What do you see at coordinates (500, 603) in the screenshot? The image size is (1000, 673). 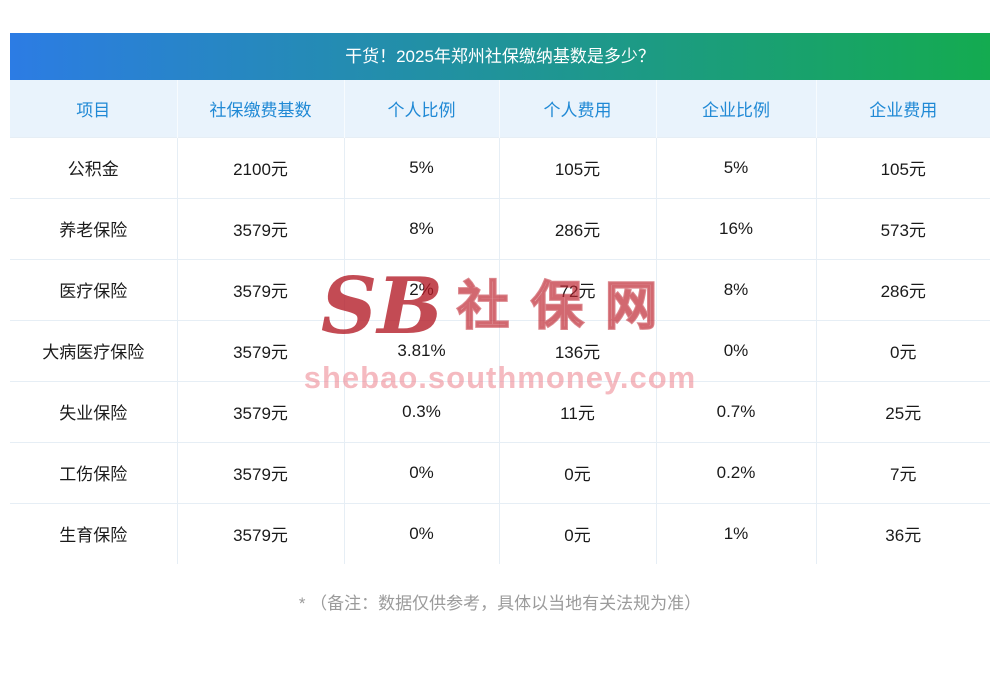 I see `footnote: * （备注：数据仅供参考，具体以当地有关法规为准）` at bounding box center [500, 603].